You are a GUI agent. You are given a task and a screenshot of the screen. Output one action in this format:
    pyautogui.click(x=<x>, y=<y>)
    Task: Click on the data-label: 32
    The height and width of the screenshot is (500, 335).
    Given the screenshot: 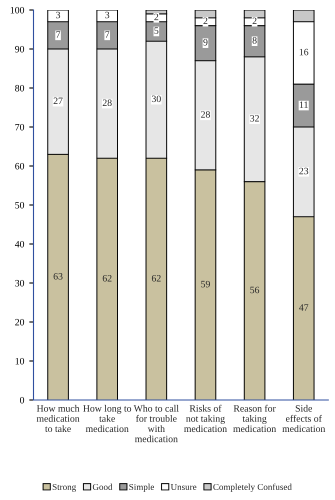 What is the action you would take?
    pyautogui.click(x=254, y=118)
    